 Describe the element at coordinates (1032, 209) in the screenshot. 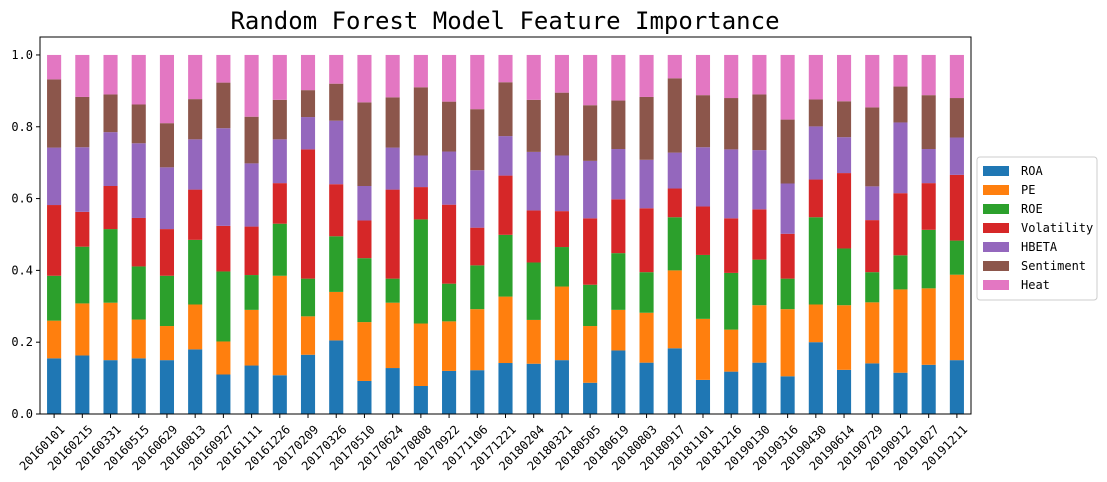

I see `legend-label-roe: ROE` at that location.